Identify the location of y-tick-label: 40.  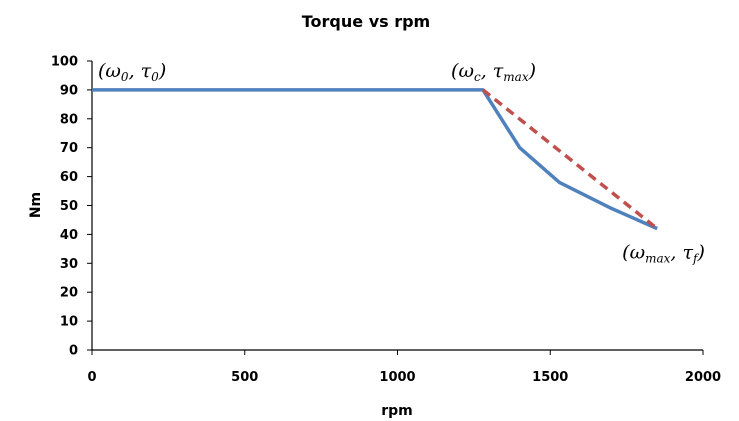
(69, 235).